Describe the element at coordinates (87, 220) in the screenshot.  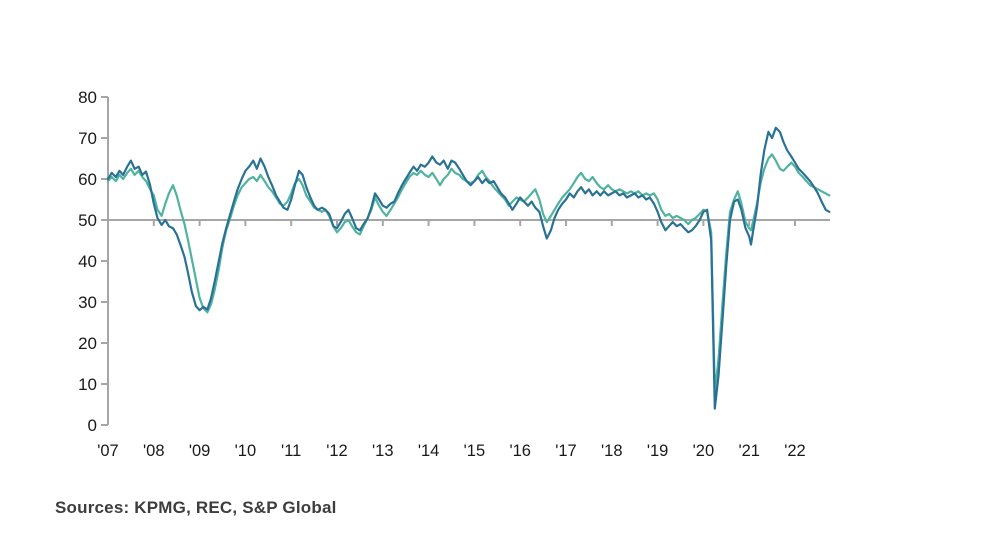
I see `y-tick-label: 50` at that location.